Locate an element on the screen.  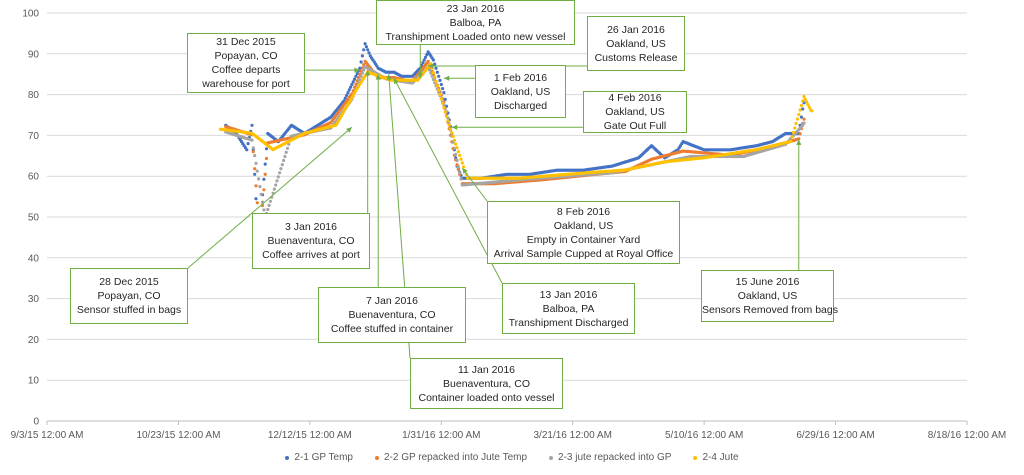
y-tick-label: 60 is located at coordinates (34, 177).